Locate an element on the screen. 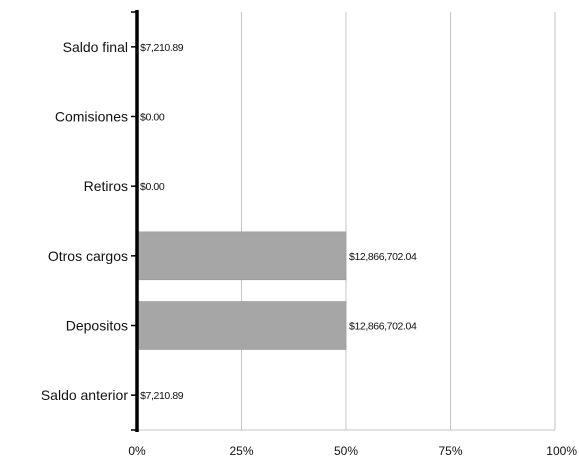  x-tick-label: 75% is located at coordinates (450, 451).